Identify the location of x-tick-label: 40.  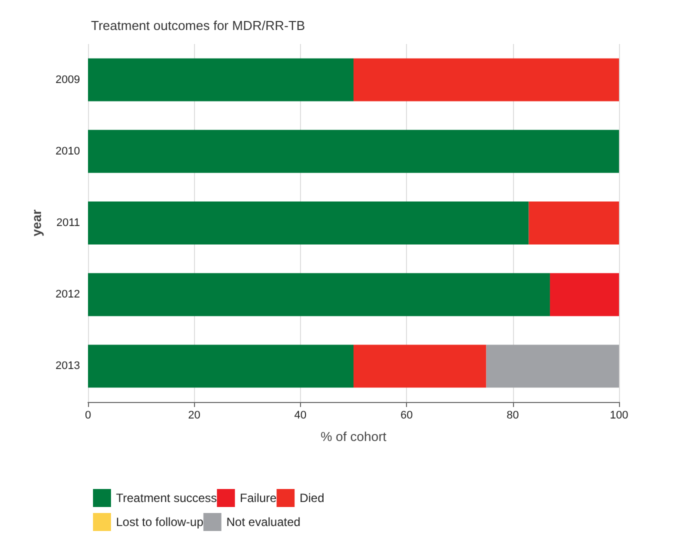
(300, 416).